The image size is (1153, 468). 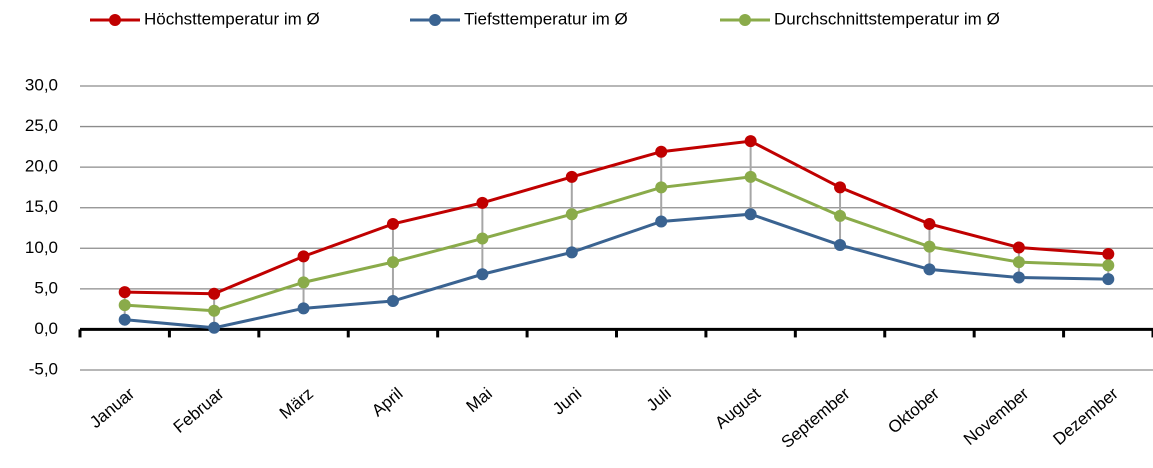 What do you see at coordinates (46, 328) in the screenshot?
I see `y-tick-label: 0,0` at bounding box center [46, 328].